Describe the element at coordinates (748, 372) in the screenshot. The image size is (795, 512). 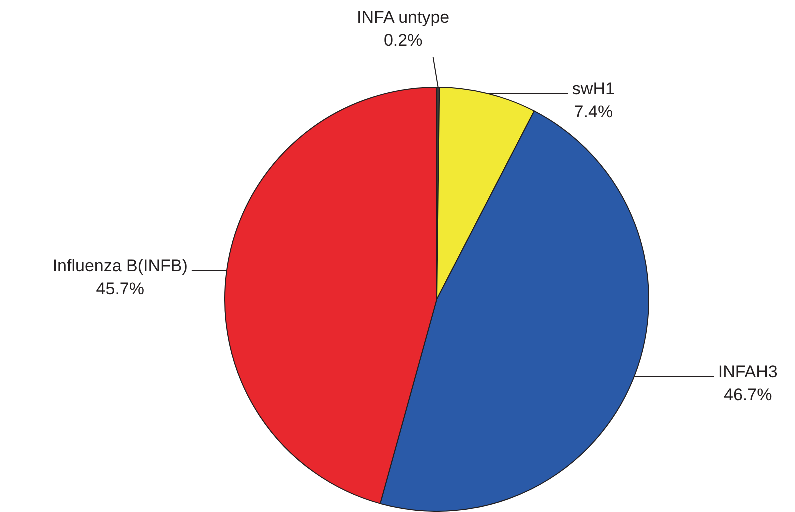
I see `slice-label: INFAH3` at that location.